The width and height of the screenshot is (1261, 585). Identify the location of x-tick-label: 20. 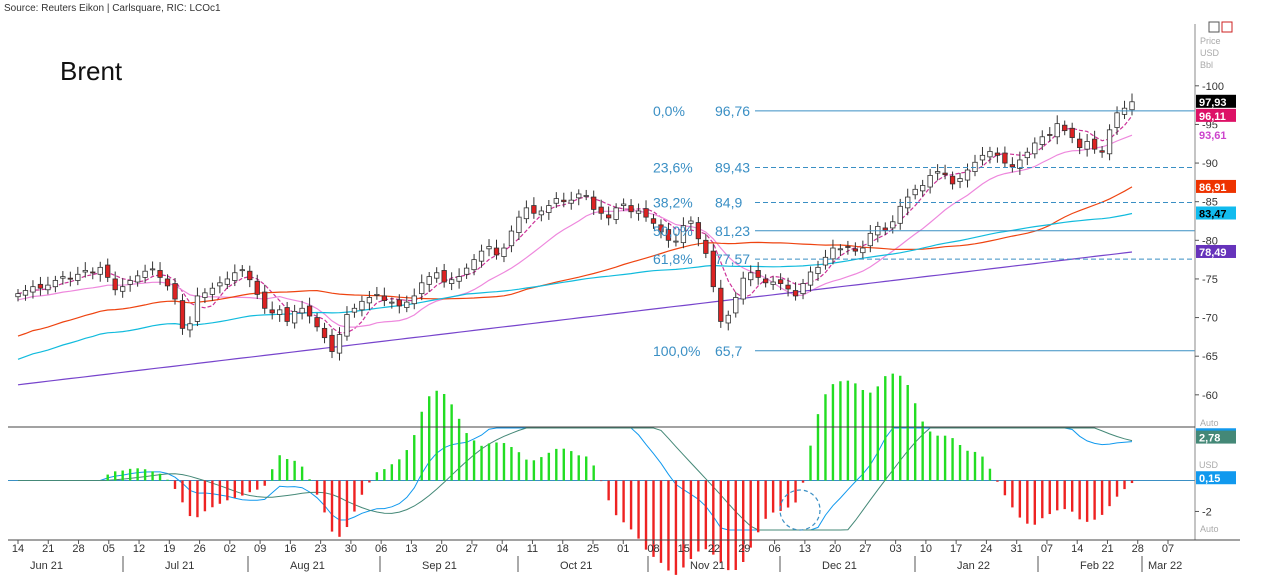
(835, 549).